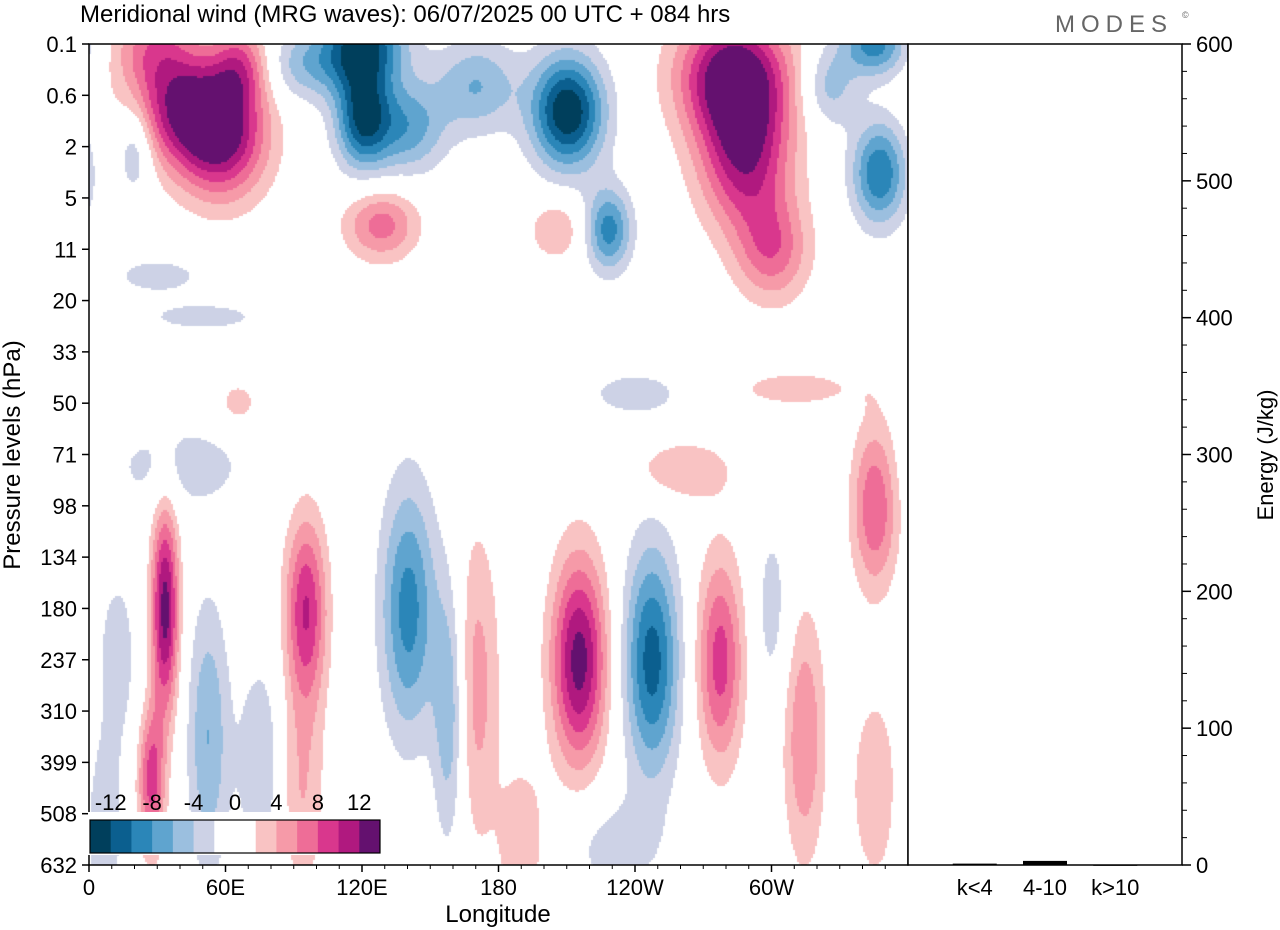  I want to click on colorbar-label: 4, so click(276, 802).